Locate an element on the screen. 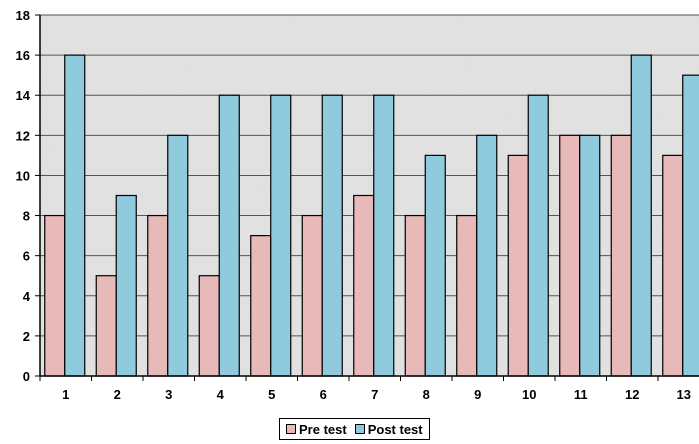 The height and width of the screenshot is (444, 699). x-tick-label: 10 is located at coordinates (529, 394).